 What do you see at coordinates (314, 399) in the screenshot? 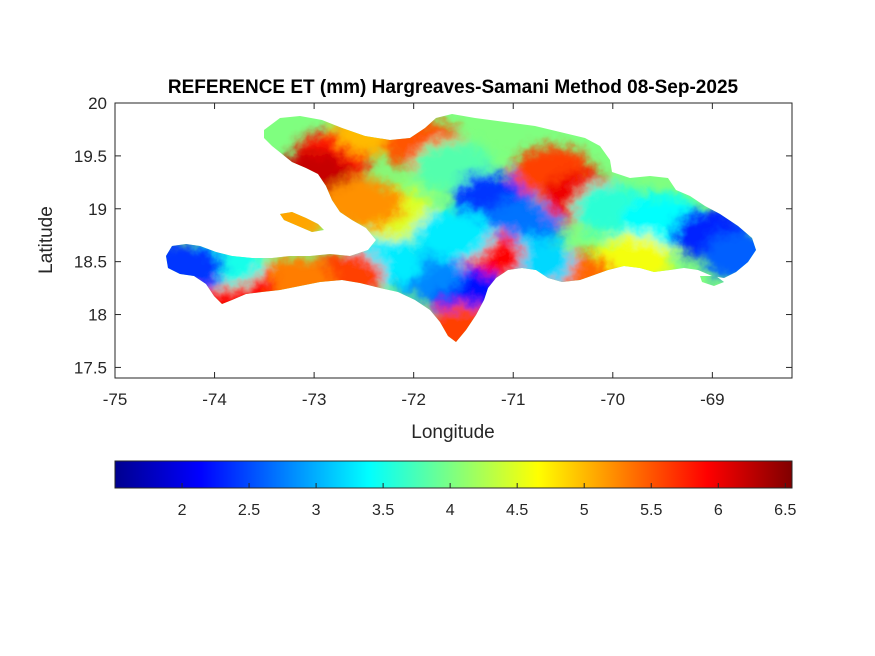
I see `x-tick-label: -73` at bounding box center [314, 399].